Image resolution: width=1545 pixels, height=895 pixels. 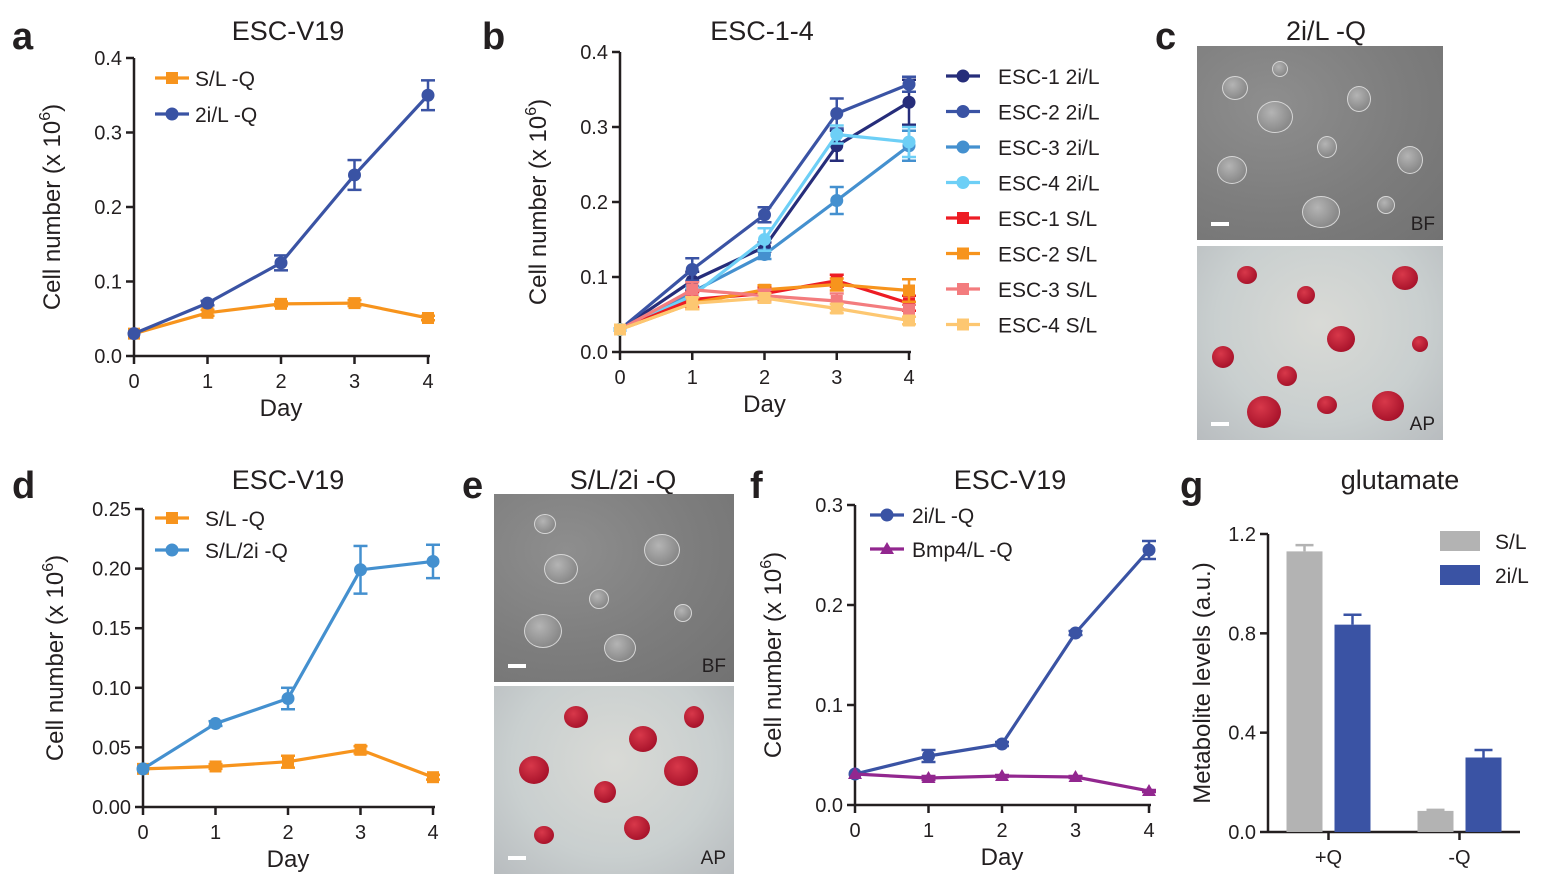 What do you see at coordinates (962, 550) in the screenshot?
I see `legend-label: Bmp4/L -Q` at bounding box center [962, 550].